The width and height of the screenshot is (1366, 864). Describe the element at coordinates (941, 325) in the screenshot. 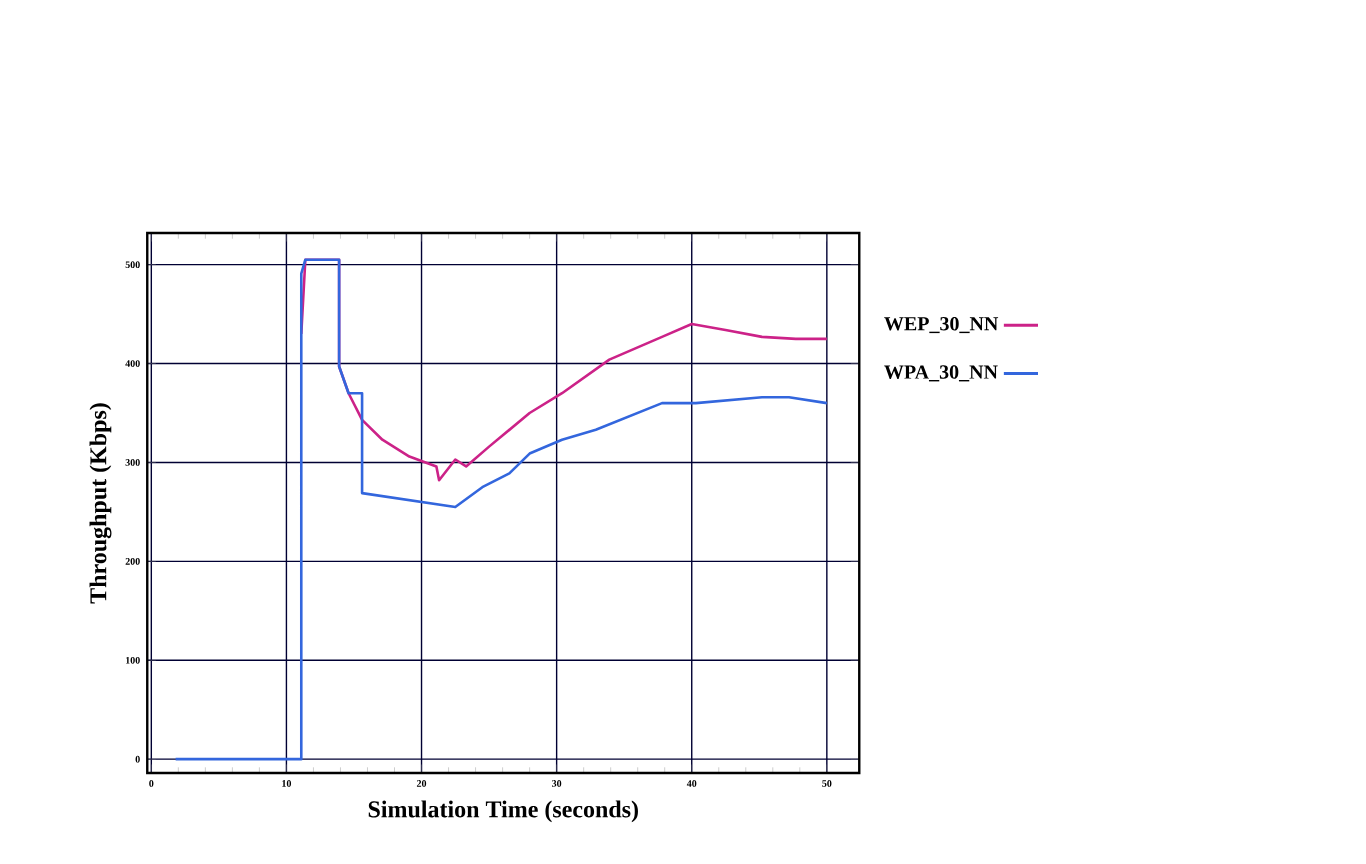

I see `legend-label: WEP_30_NN` at that location.